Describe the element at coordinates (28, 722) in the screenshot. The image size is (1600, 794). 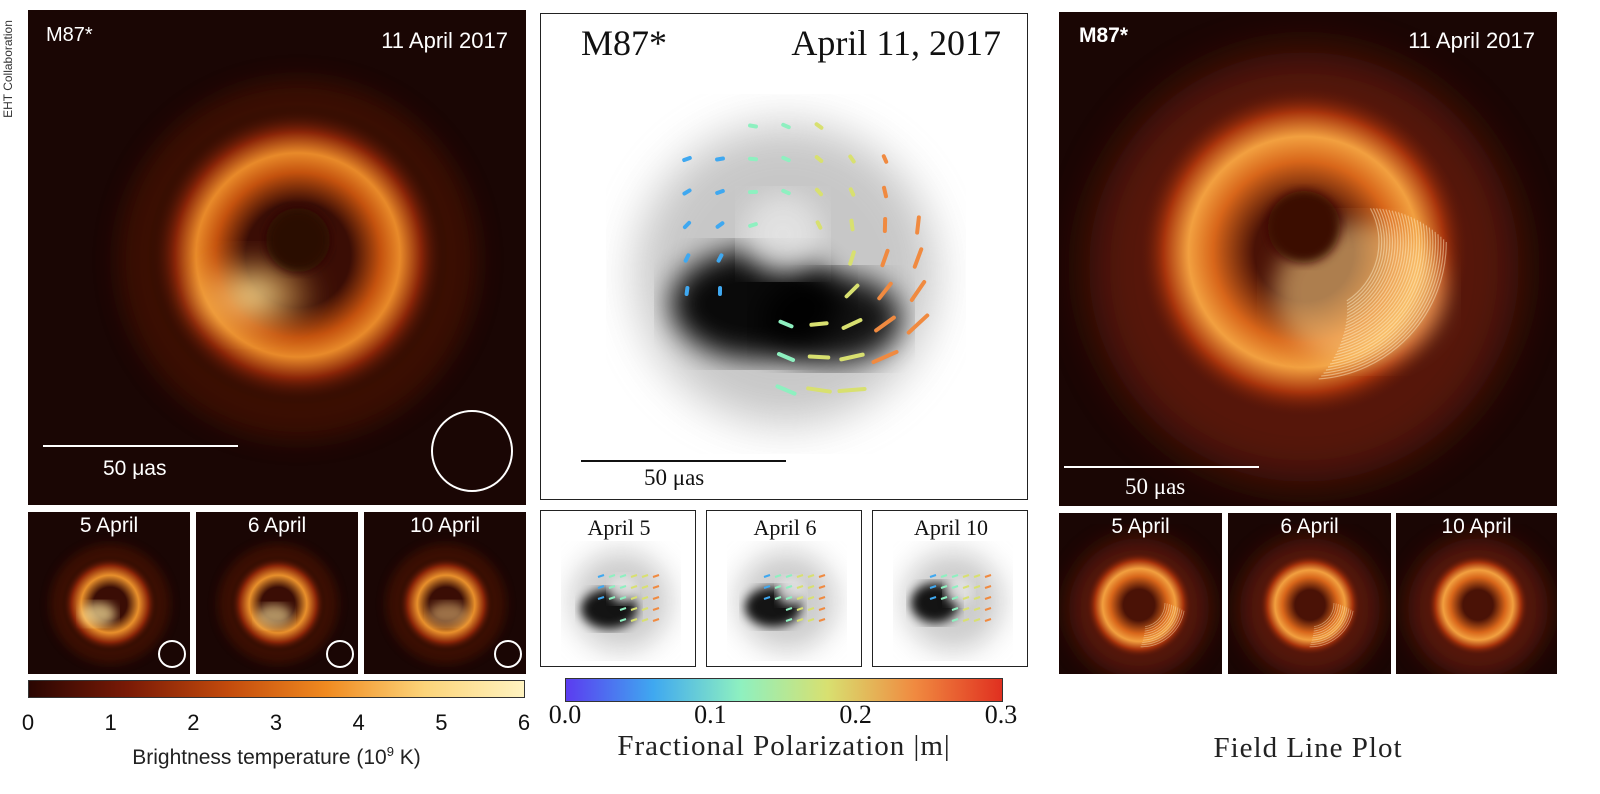
I see `colorbar-tick-label: 0` at that location.